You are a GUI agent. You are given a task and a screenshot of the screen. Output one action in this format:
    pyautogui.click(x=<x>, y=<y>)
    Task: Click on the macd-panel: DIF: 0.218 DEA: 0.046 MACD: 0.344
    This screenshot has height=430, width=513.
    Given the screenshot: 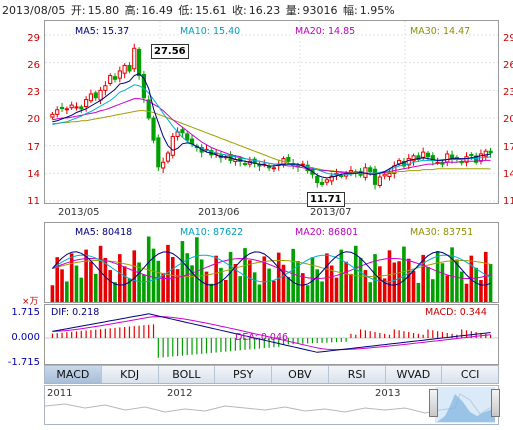 What is the action you would take?
    pyautogui.click(x=271, y=334)
    